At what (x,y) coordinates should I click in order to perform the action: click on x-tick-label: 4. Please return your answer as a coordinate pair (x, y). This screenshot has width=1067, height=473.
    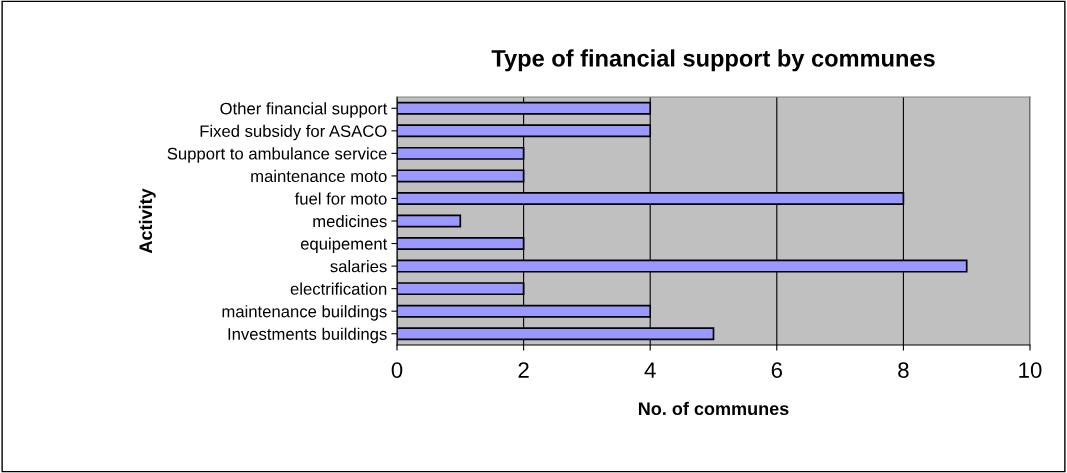
    Looking at the image, I should click on (650, 370).